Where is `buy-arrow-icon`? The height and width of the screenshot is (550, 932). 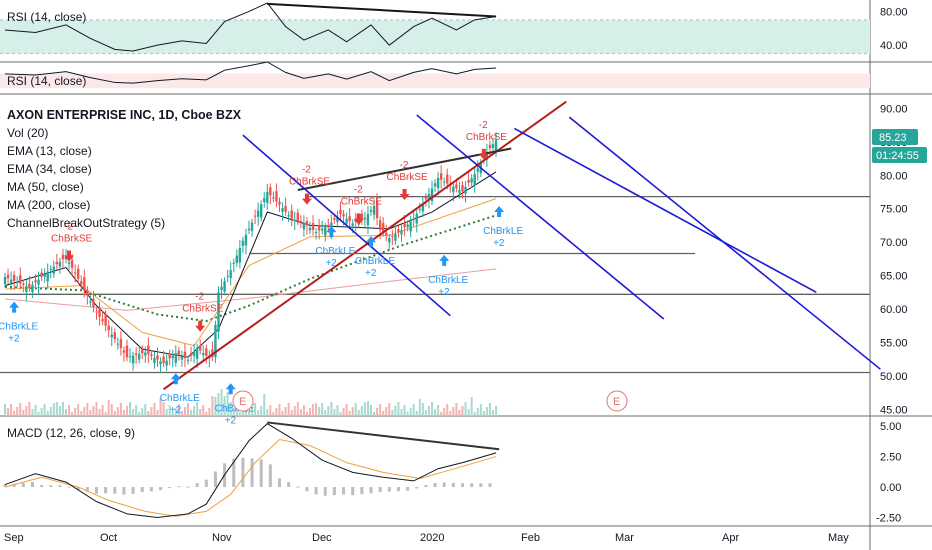
buy-arrow-icon is located at coordinates (14, 307).